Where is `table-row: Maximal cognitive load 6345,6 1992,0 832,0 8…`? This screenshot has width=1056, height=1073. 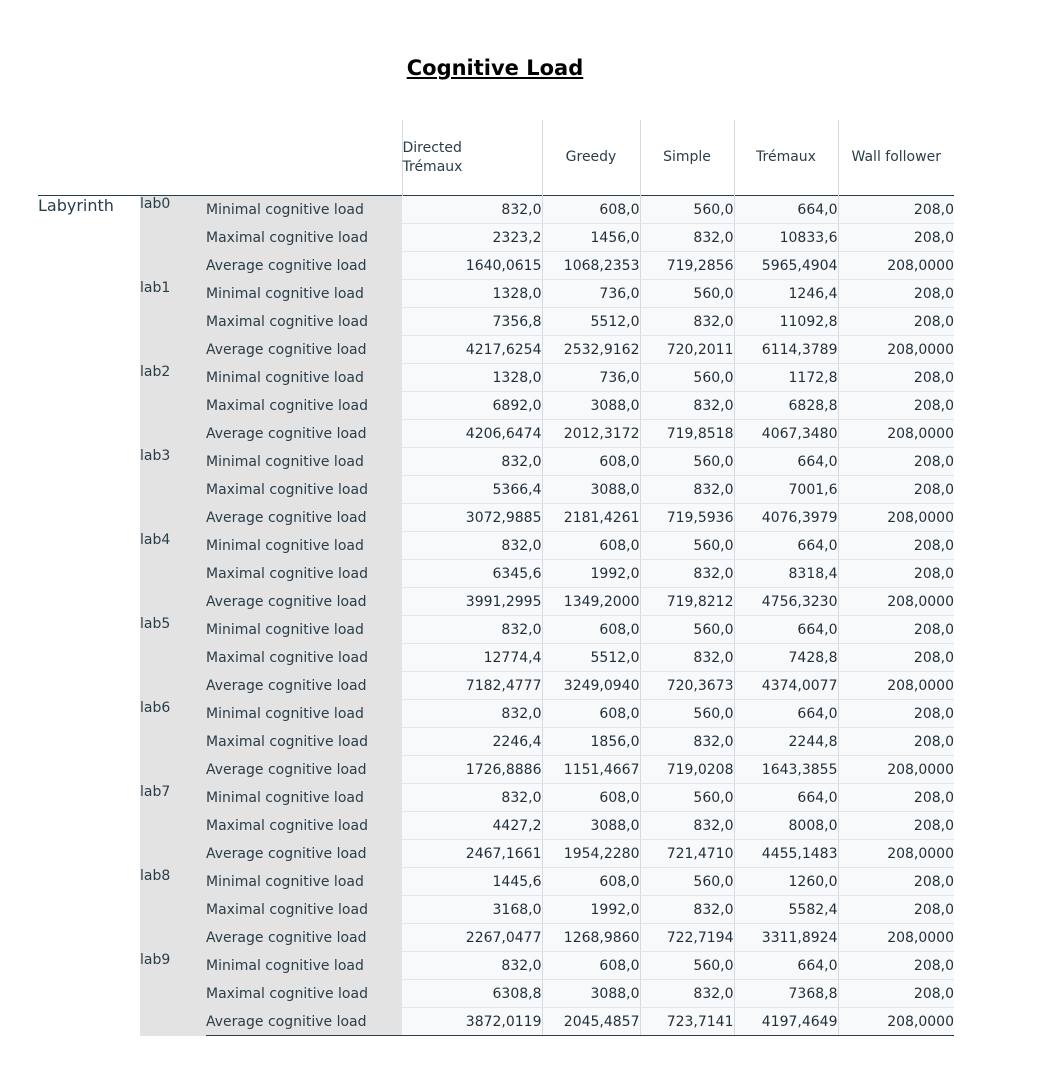
table-row: Maximal cognitive load 6345,6 1992,0 832,0 8… is located at coordinates (496, 573).